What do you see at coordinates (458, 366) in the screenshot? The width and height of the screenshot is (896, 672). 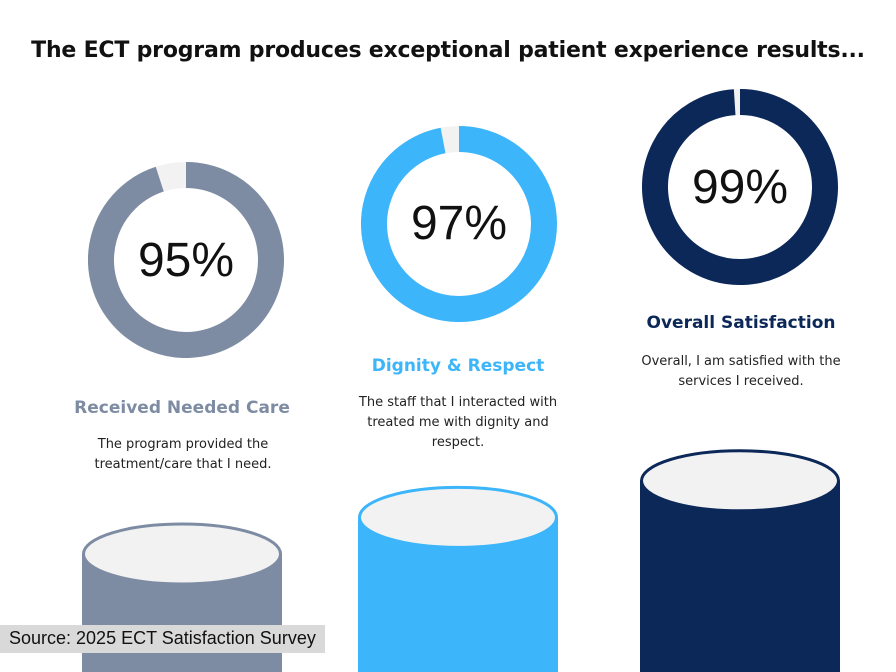 I see `label-dignity-respect: Dignity & Respect` at bounding box center [458, 366].